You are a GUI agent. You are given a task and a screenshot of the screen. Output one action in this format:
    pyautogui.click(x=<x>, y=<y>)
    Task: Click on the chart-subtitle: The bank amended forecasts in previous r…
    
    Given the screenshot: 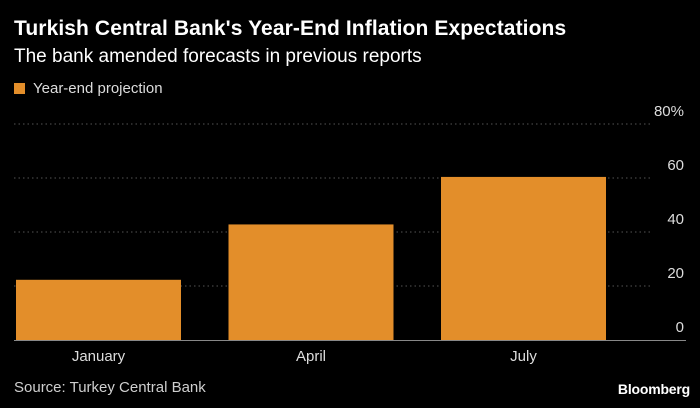 What is the action you would take?
    pyautogui.click(x=218, y=56)
    